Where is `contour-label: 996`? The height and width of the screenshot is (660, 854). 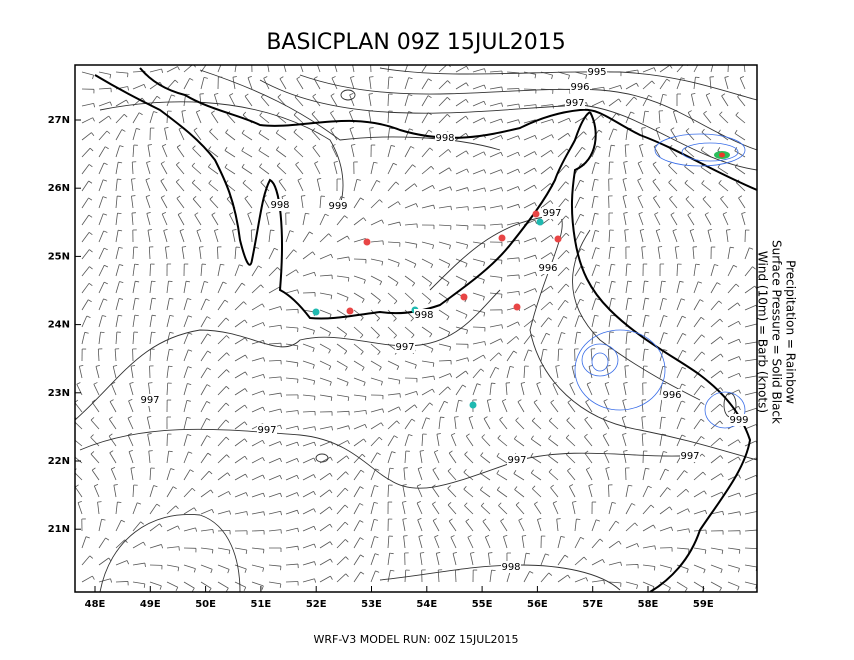
contour-label: 996 is located at coordinates (547, 268).